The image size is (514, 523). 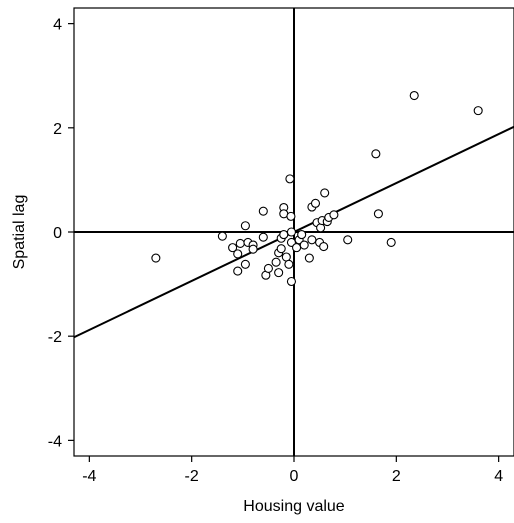 What do you see at coordinates (55, 337) in the screenshot?
I see `y-tick-label: -2` at bounding box center [55, 337].